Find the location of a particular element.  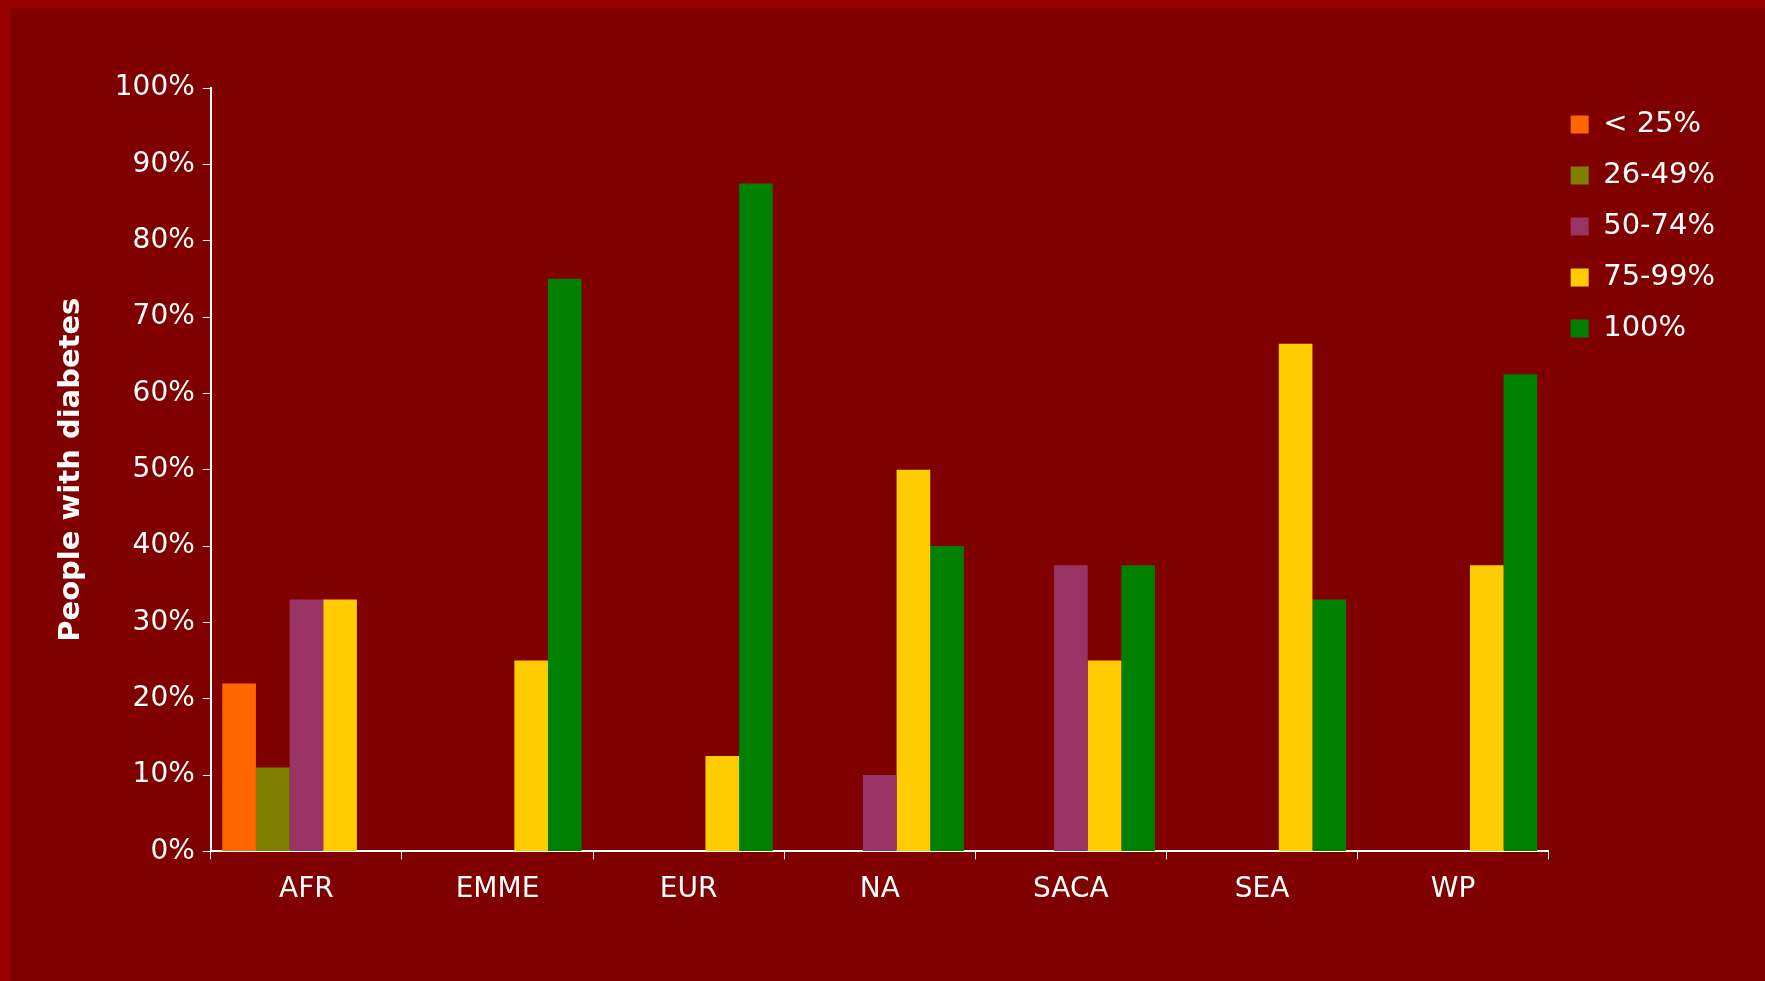

x-tick-label: EUR is located at coordinates (688, 888).